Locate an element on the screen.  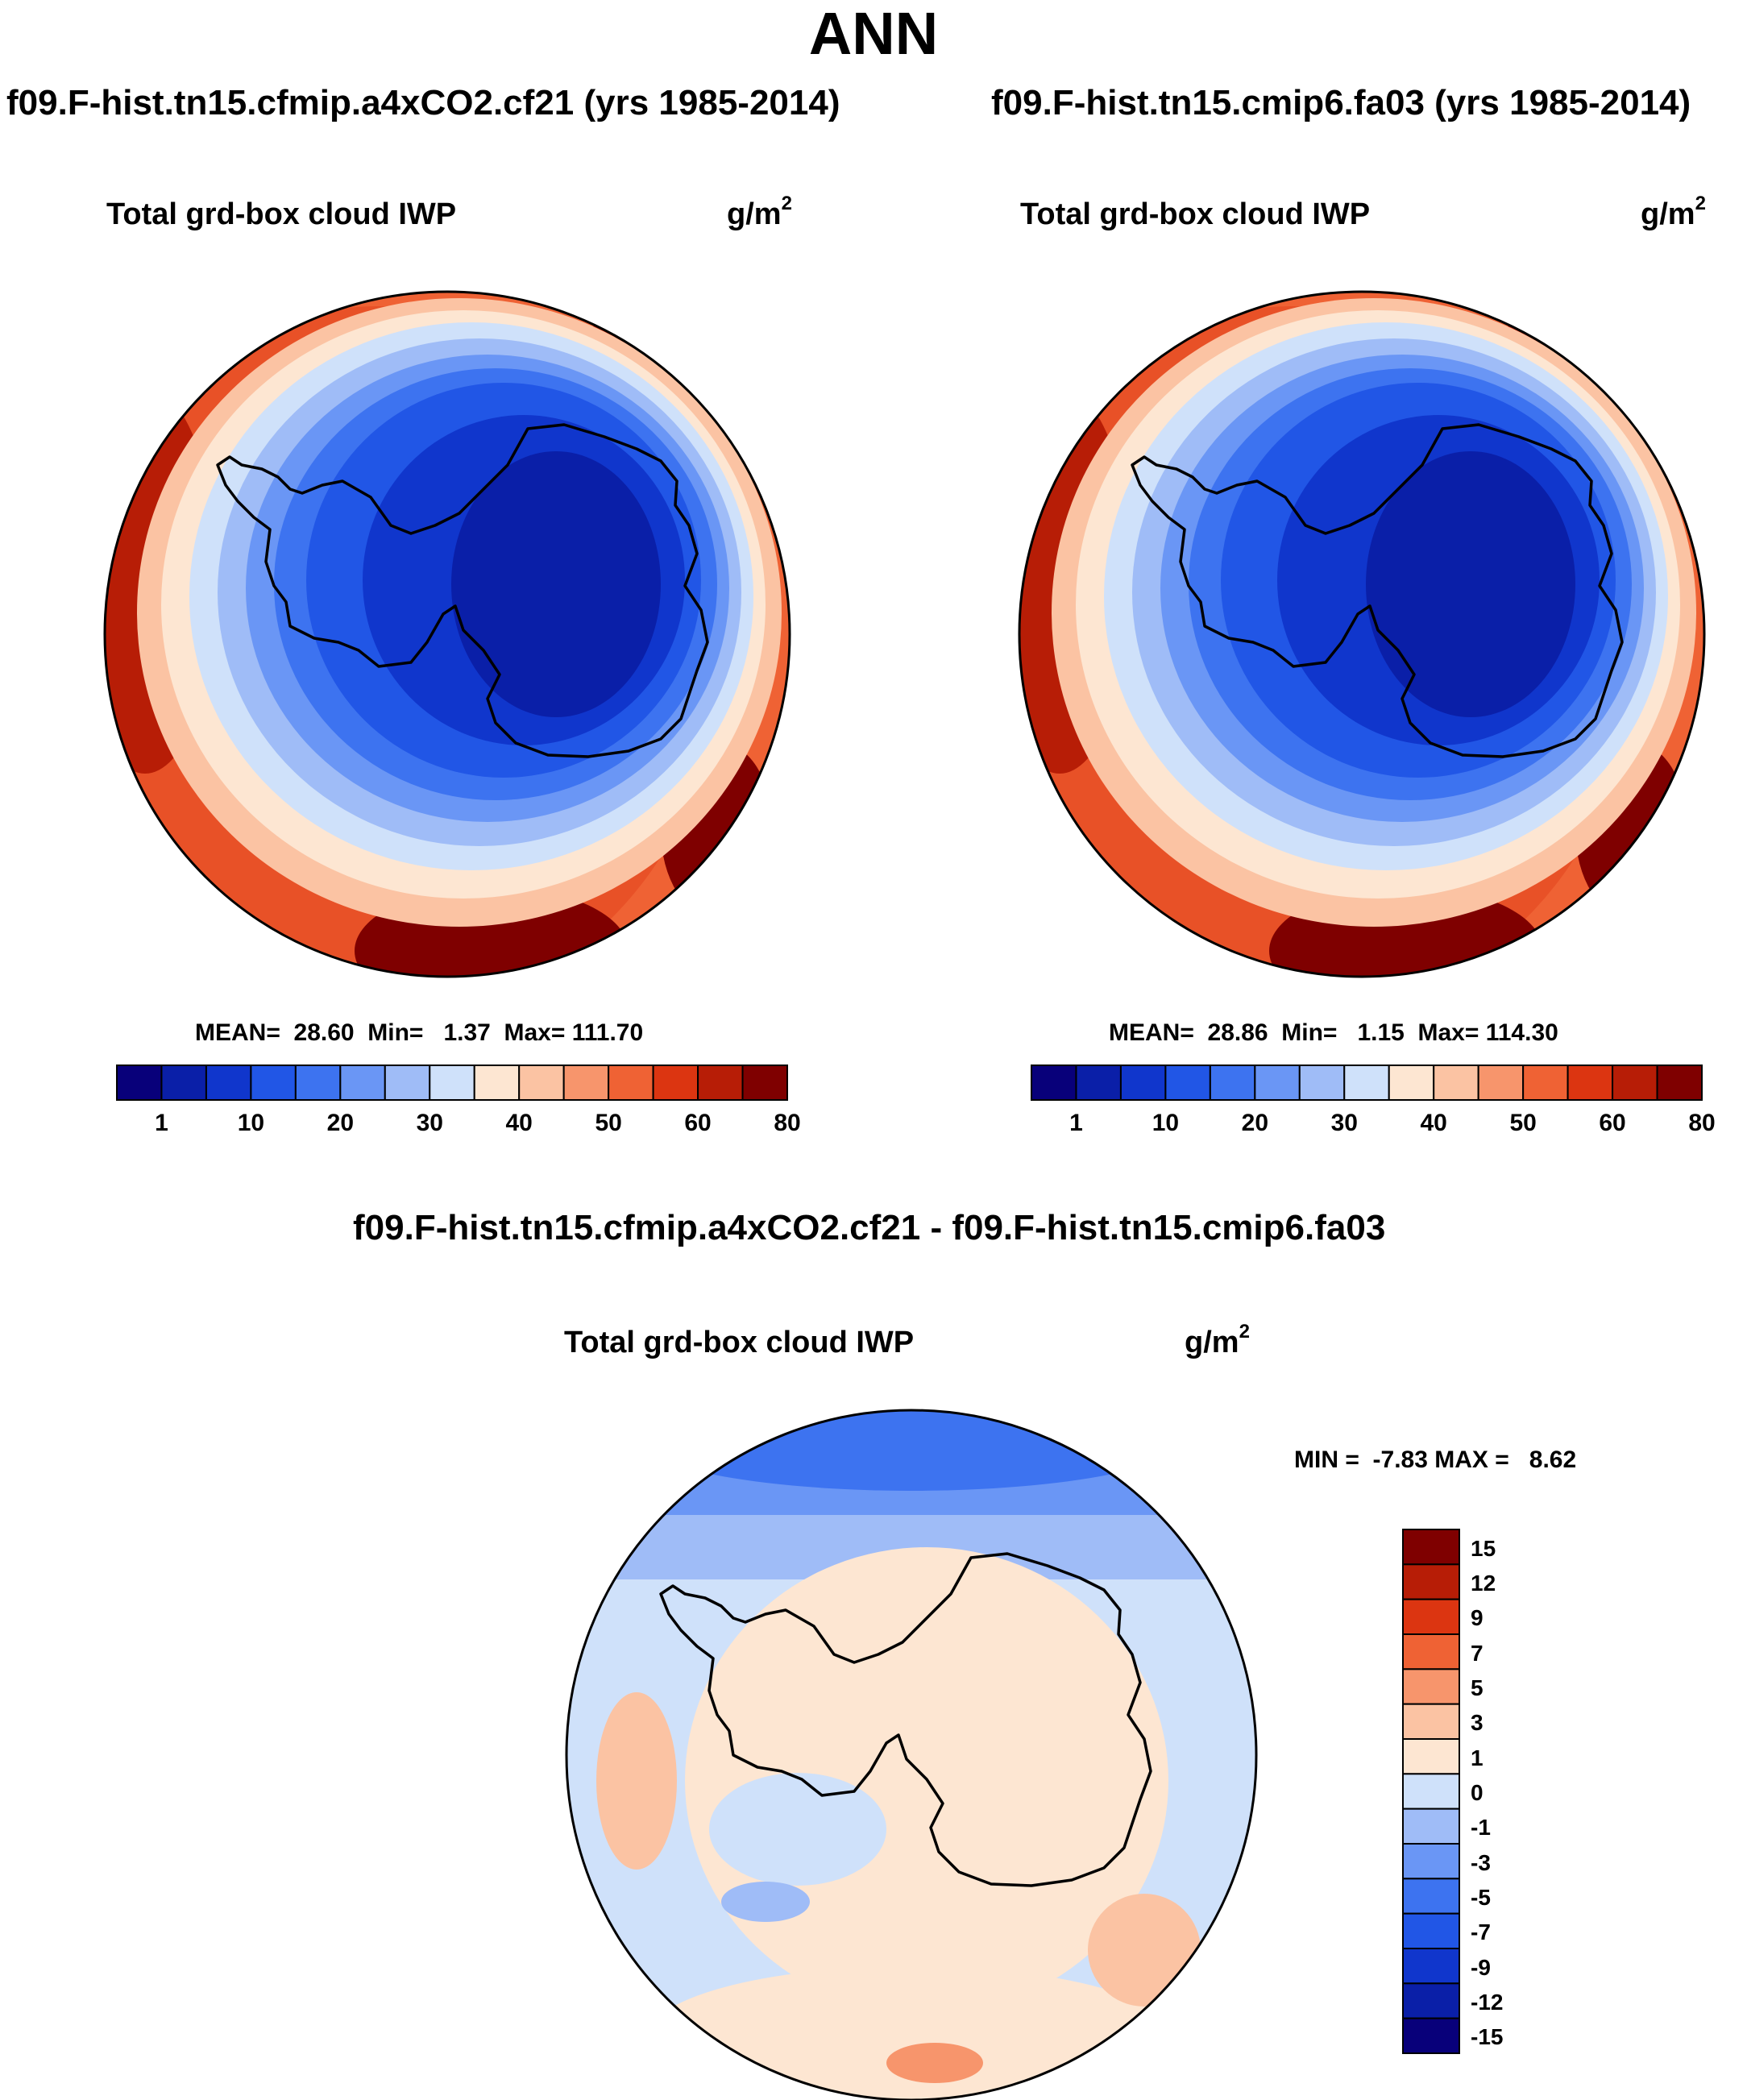
panel-1-colorbar-tick-label: 10 is located at coordinates (251, 1123).